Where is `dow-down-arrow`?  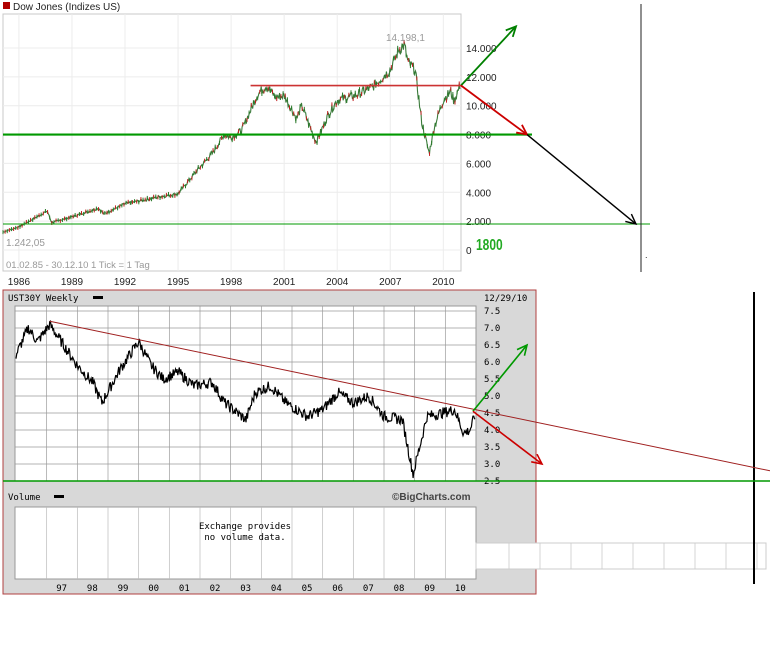 dow-down-arrow is located at coordinates (494, 110).